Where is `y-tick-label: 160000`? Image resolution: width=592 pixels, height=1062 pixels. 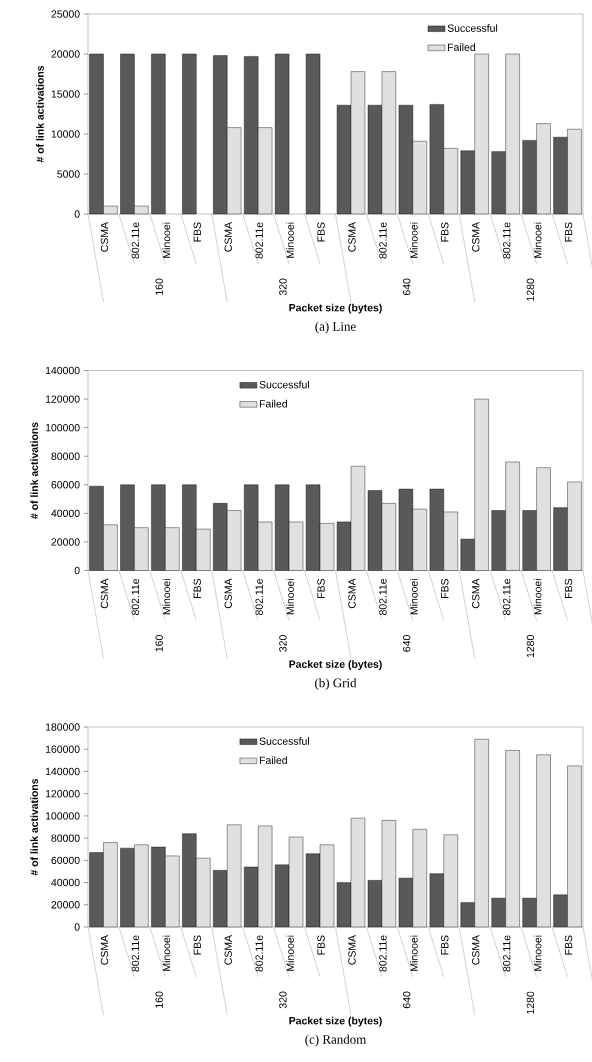
y-tick-label: 160000 is located at coordinates (62, 749).